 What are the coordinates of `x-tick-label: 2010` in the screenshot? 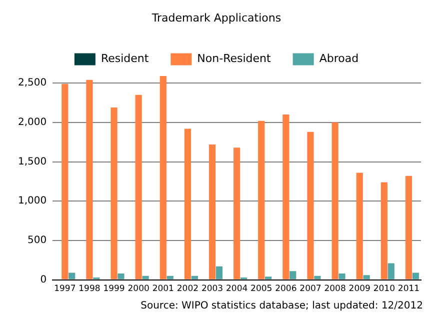 It's located at (384, 289).